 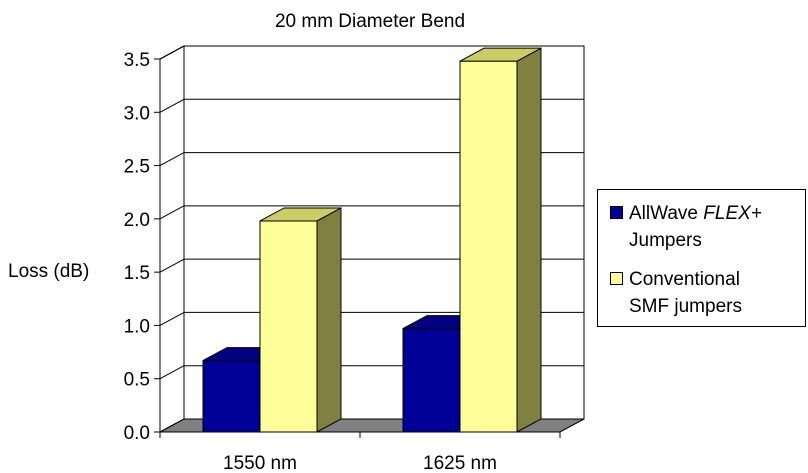 I want to click on y-axis-label: Loss (dB), so click(x=48, y=271).